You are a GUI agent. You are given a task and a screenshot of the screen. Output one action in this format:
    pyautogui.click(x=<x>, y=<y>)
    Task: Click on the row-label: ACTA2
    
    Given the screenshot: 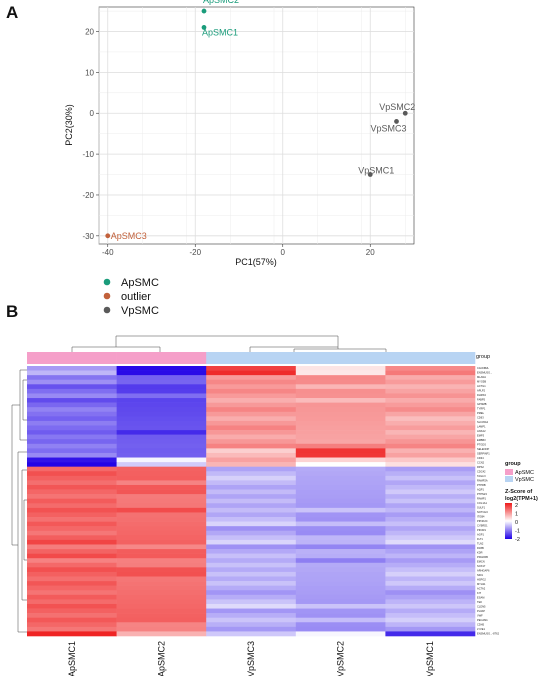 What is the action you would take?
    pyautogui.click(x=481, y=589)
    